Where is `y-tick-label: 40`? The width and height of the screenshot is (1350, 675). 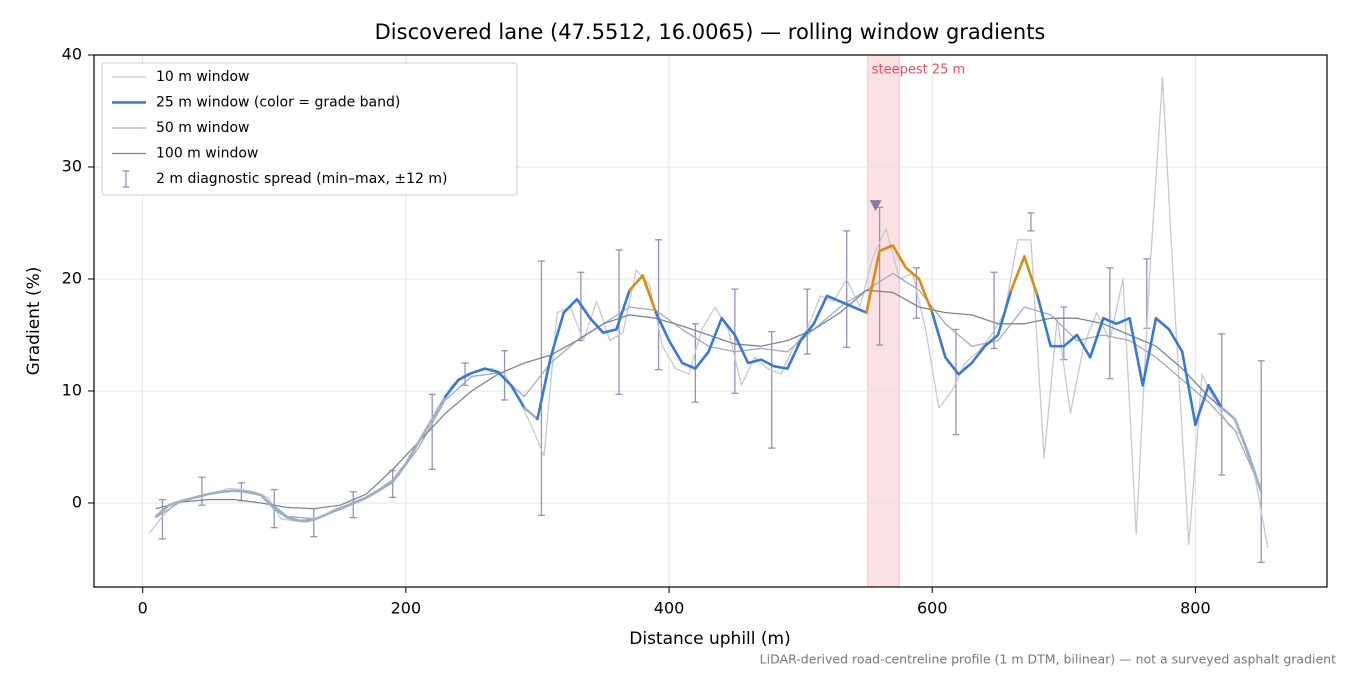
y-tick-label: 40 is located at coordinates (72, 54).